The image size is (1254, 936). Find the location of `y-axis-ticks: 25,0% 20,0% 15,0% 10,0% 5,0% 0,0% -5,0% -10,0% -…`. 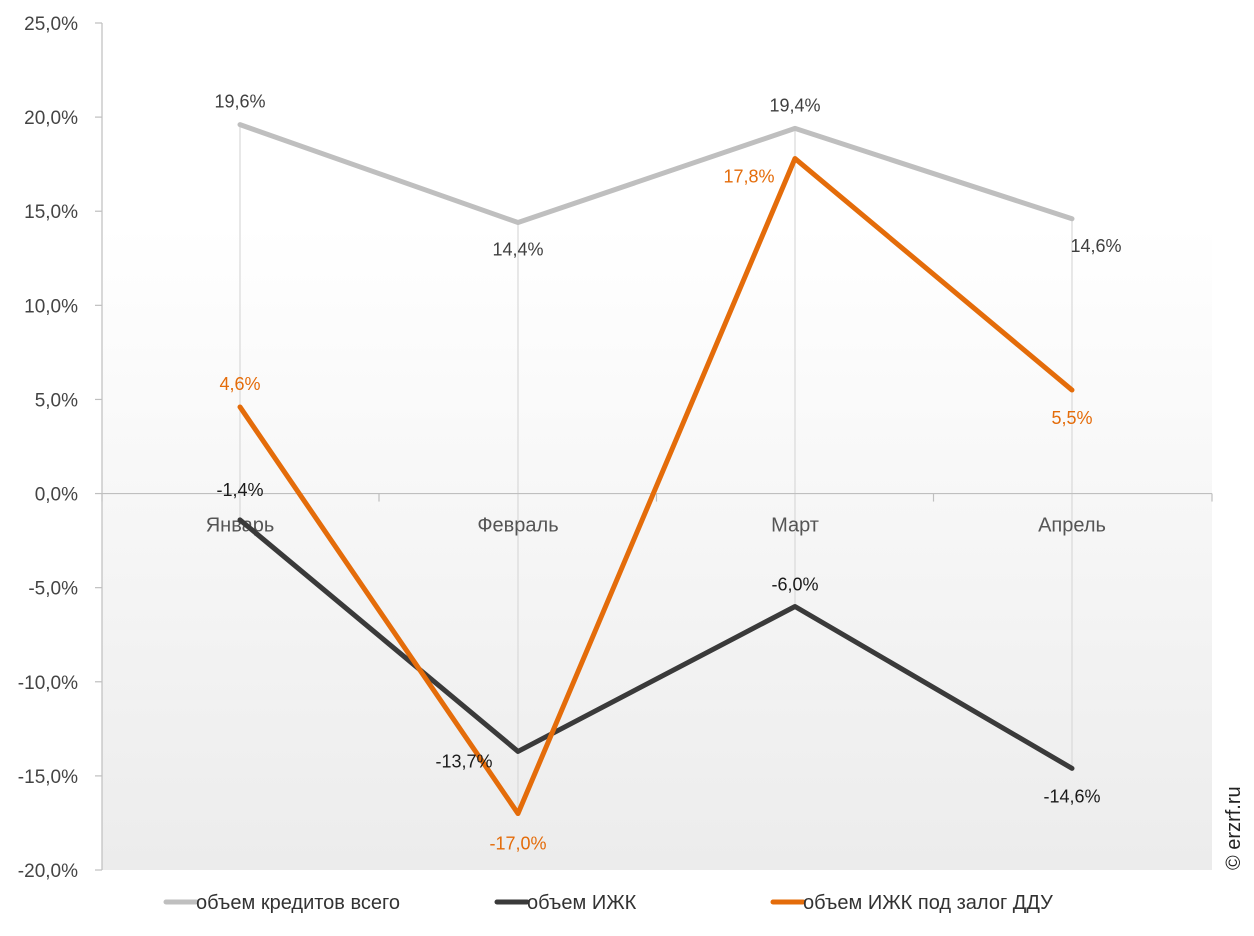

y-axis-ticks: 25,0% 20,0% 15,0% 10,0% 5,0% 0,0% -5,0% -10,0% -… is located at coordinates (60, 448).